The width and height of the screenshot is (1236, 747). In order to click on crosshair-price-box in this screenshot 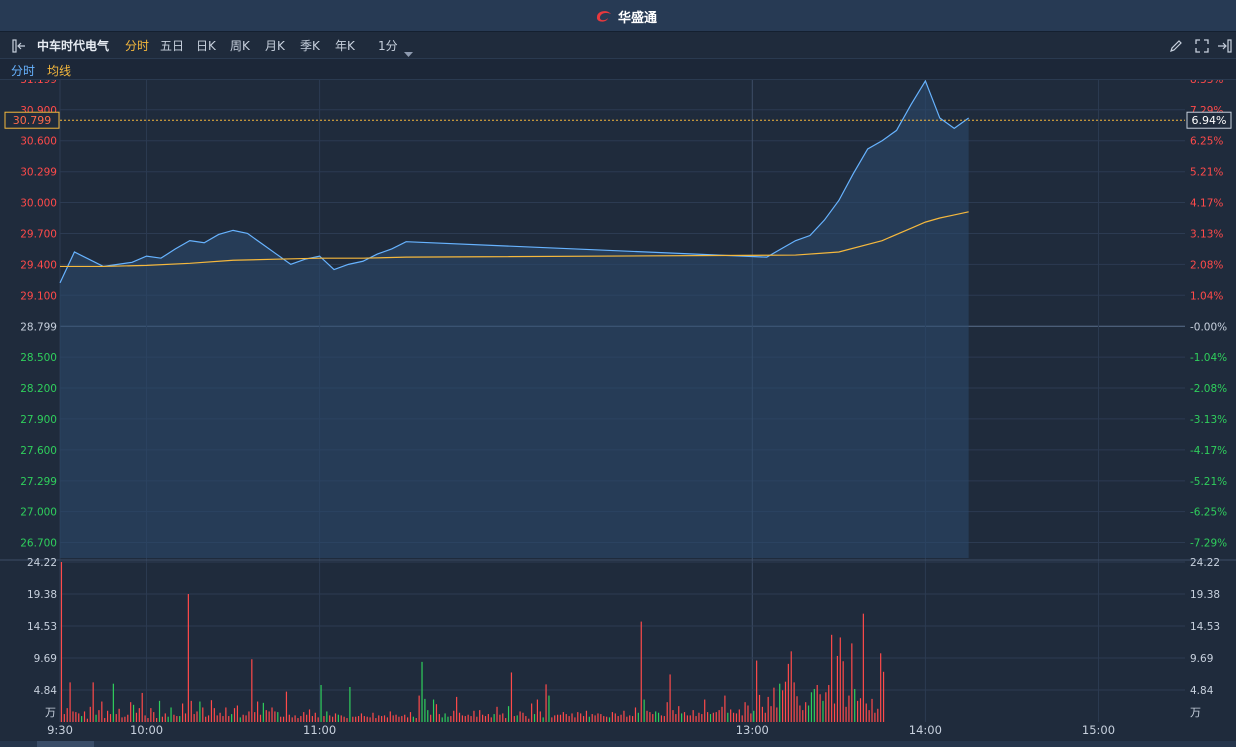, I will do `click(32, 120)`.